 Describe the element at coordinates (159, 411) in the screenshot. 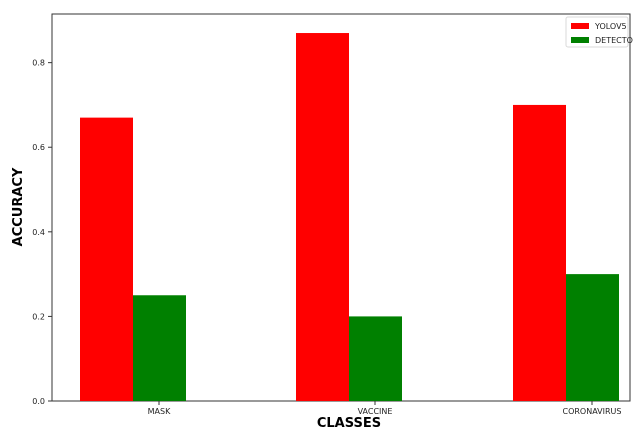

I see `x-tick-label-mask: MASK` at that location.